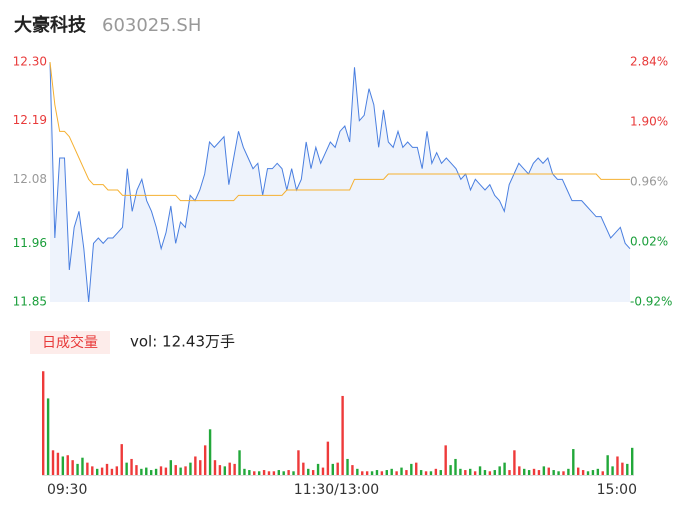  I want to click on volume-annotation: vol: 12.43万手, so click(182, 342).